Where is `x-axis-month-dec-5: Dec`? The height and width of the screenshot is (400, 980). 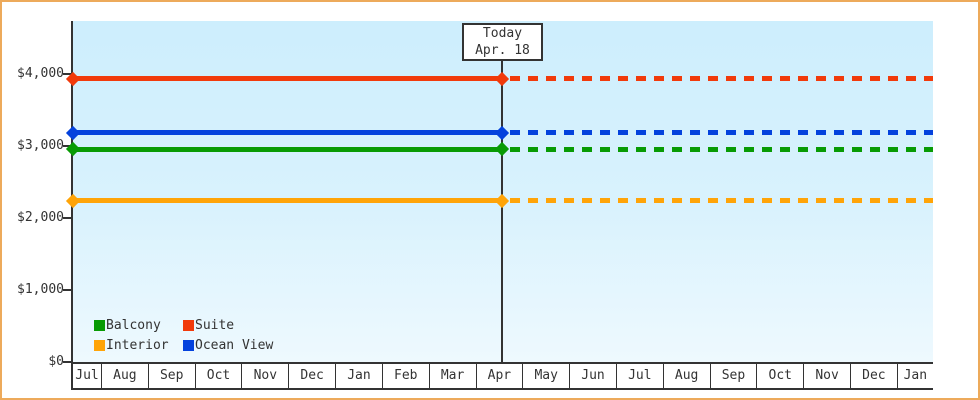 x-axis-month-dec-5: Dec is located at coordinates (313, 376).